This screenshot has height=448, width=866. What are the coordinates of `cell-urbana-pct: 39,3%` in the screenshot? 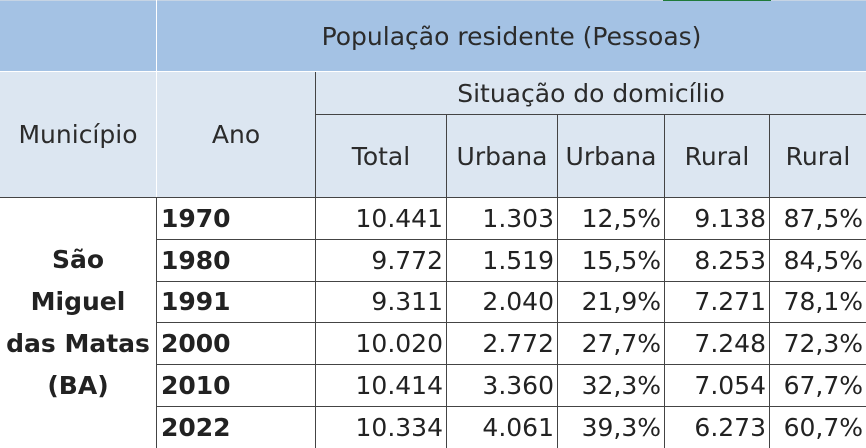 It's located at (621, 427).